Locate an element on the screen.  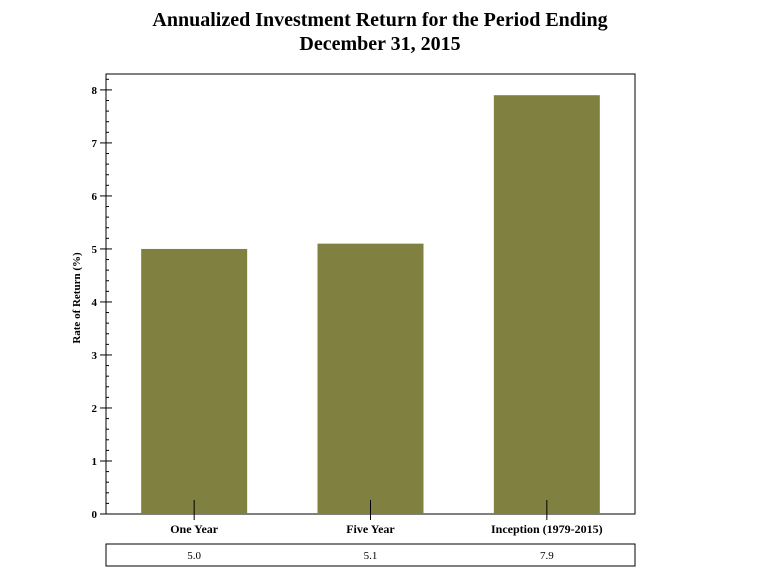
data-label: 5.0 is located at coordinates (194, 556).